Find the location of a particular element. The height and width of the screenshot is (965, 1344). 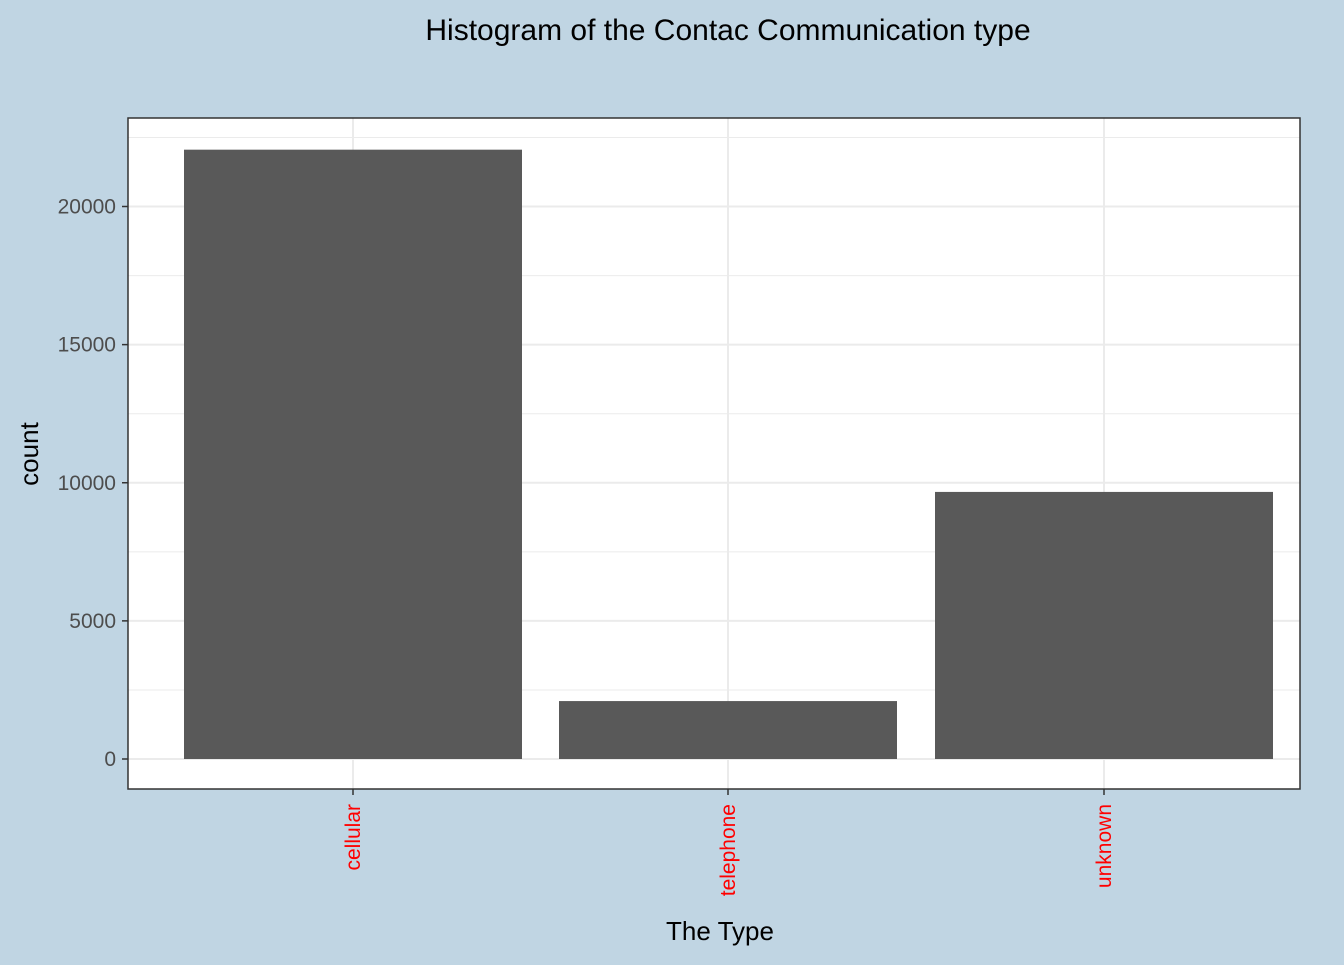

y-axis-label: count is located at coordinates (29, 453).